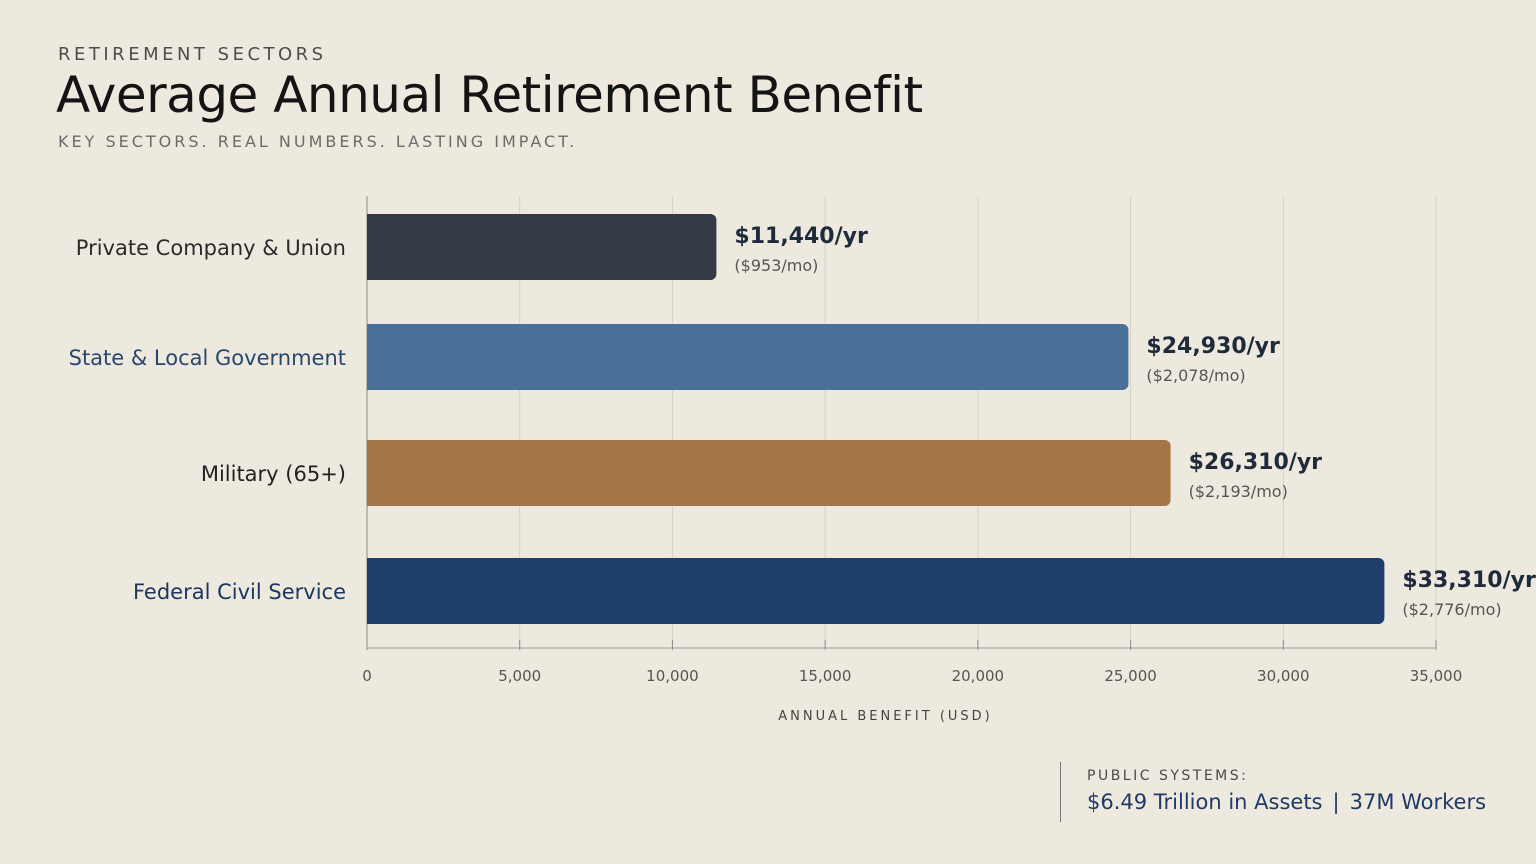 The width and height of the screenshot is (1536, 864). I want to click on assets-stat: $6.49 Trillion in Assets, so click(1205, 802).